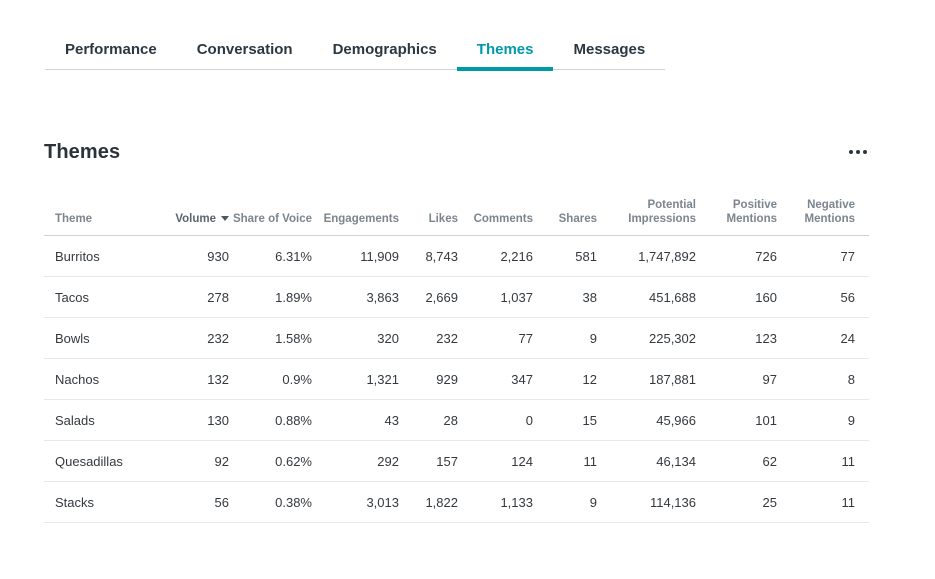 Image resolution: width=935 pixels, height=579 pixels. I want to click on cell-share-of-voice: 0.88%, so click(270, 420).